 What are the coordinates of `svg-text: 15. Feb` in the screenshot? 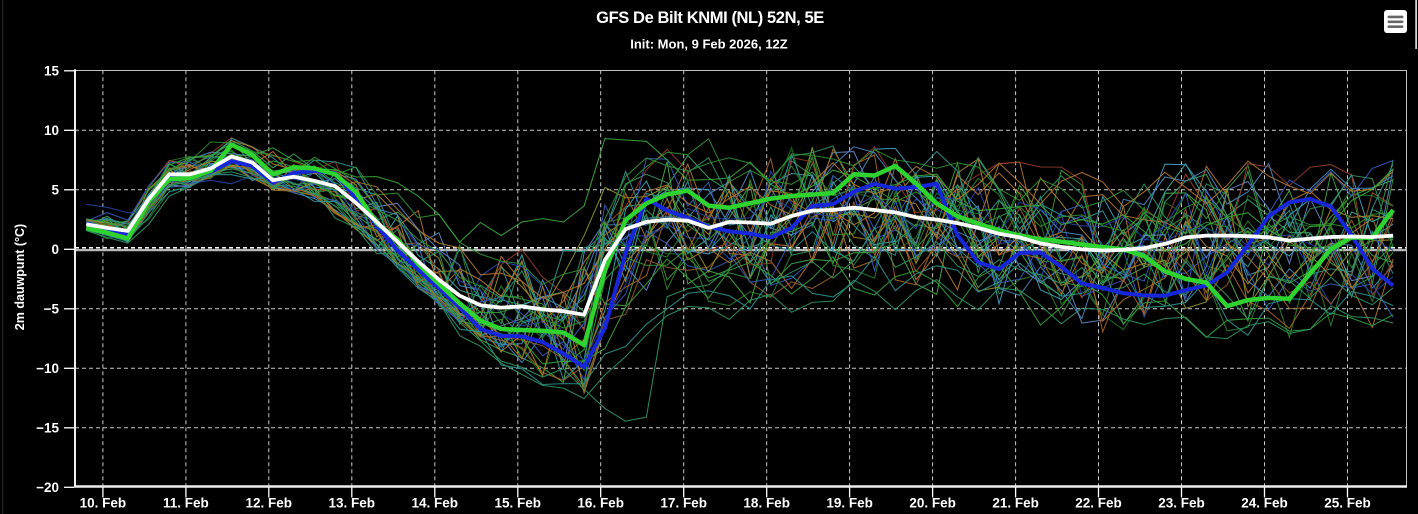 It's located at (518, 503).